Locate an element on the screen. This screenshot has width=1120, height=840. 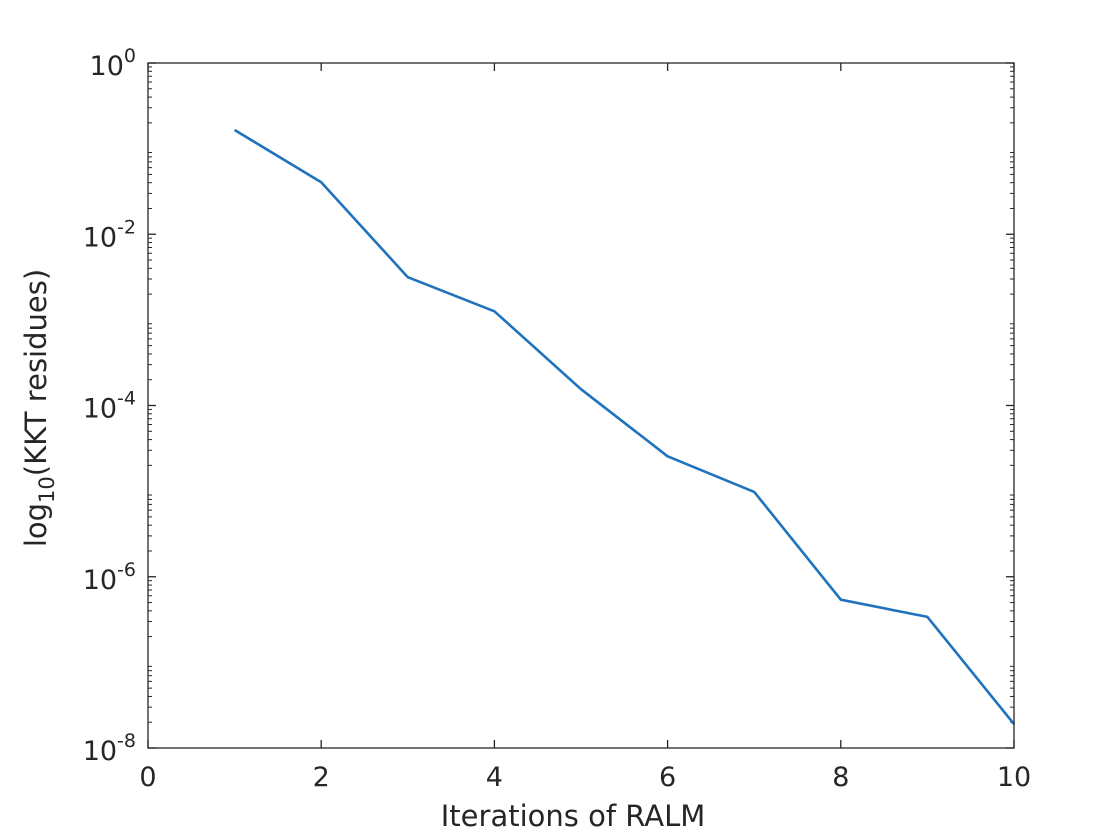
y-tick-label: 10⁰ is located at coordinates (113, 63).